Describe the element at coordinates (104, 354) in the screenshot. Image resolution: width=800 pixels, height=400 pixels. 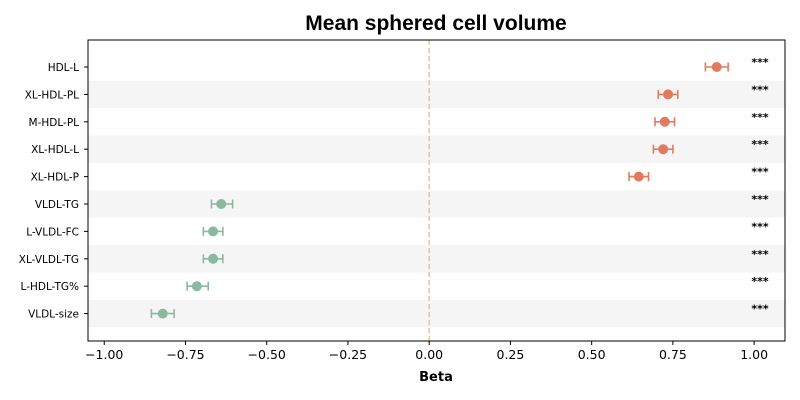
I see `x-tick-label: −1.00` at that location.